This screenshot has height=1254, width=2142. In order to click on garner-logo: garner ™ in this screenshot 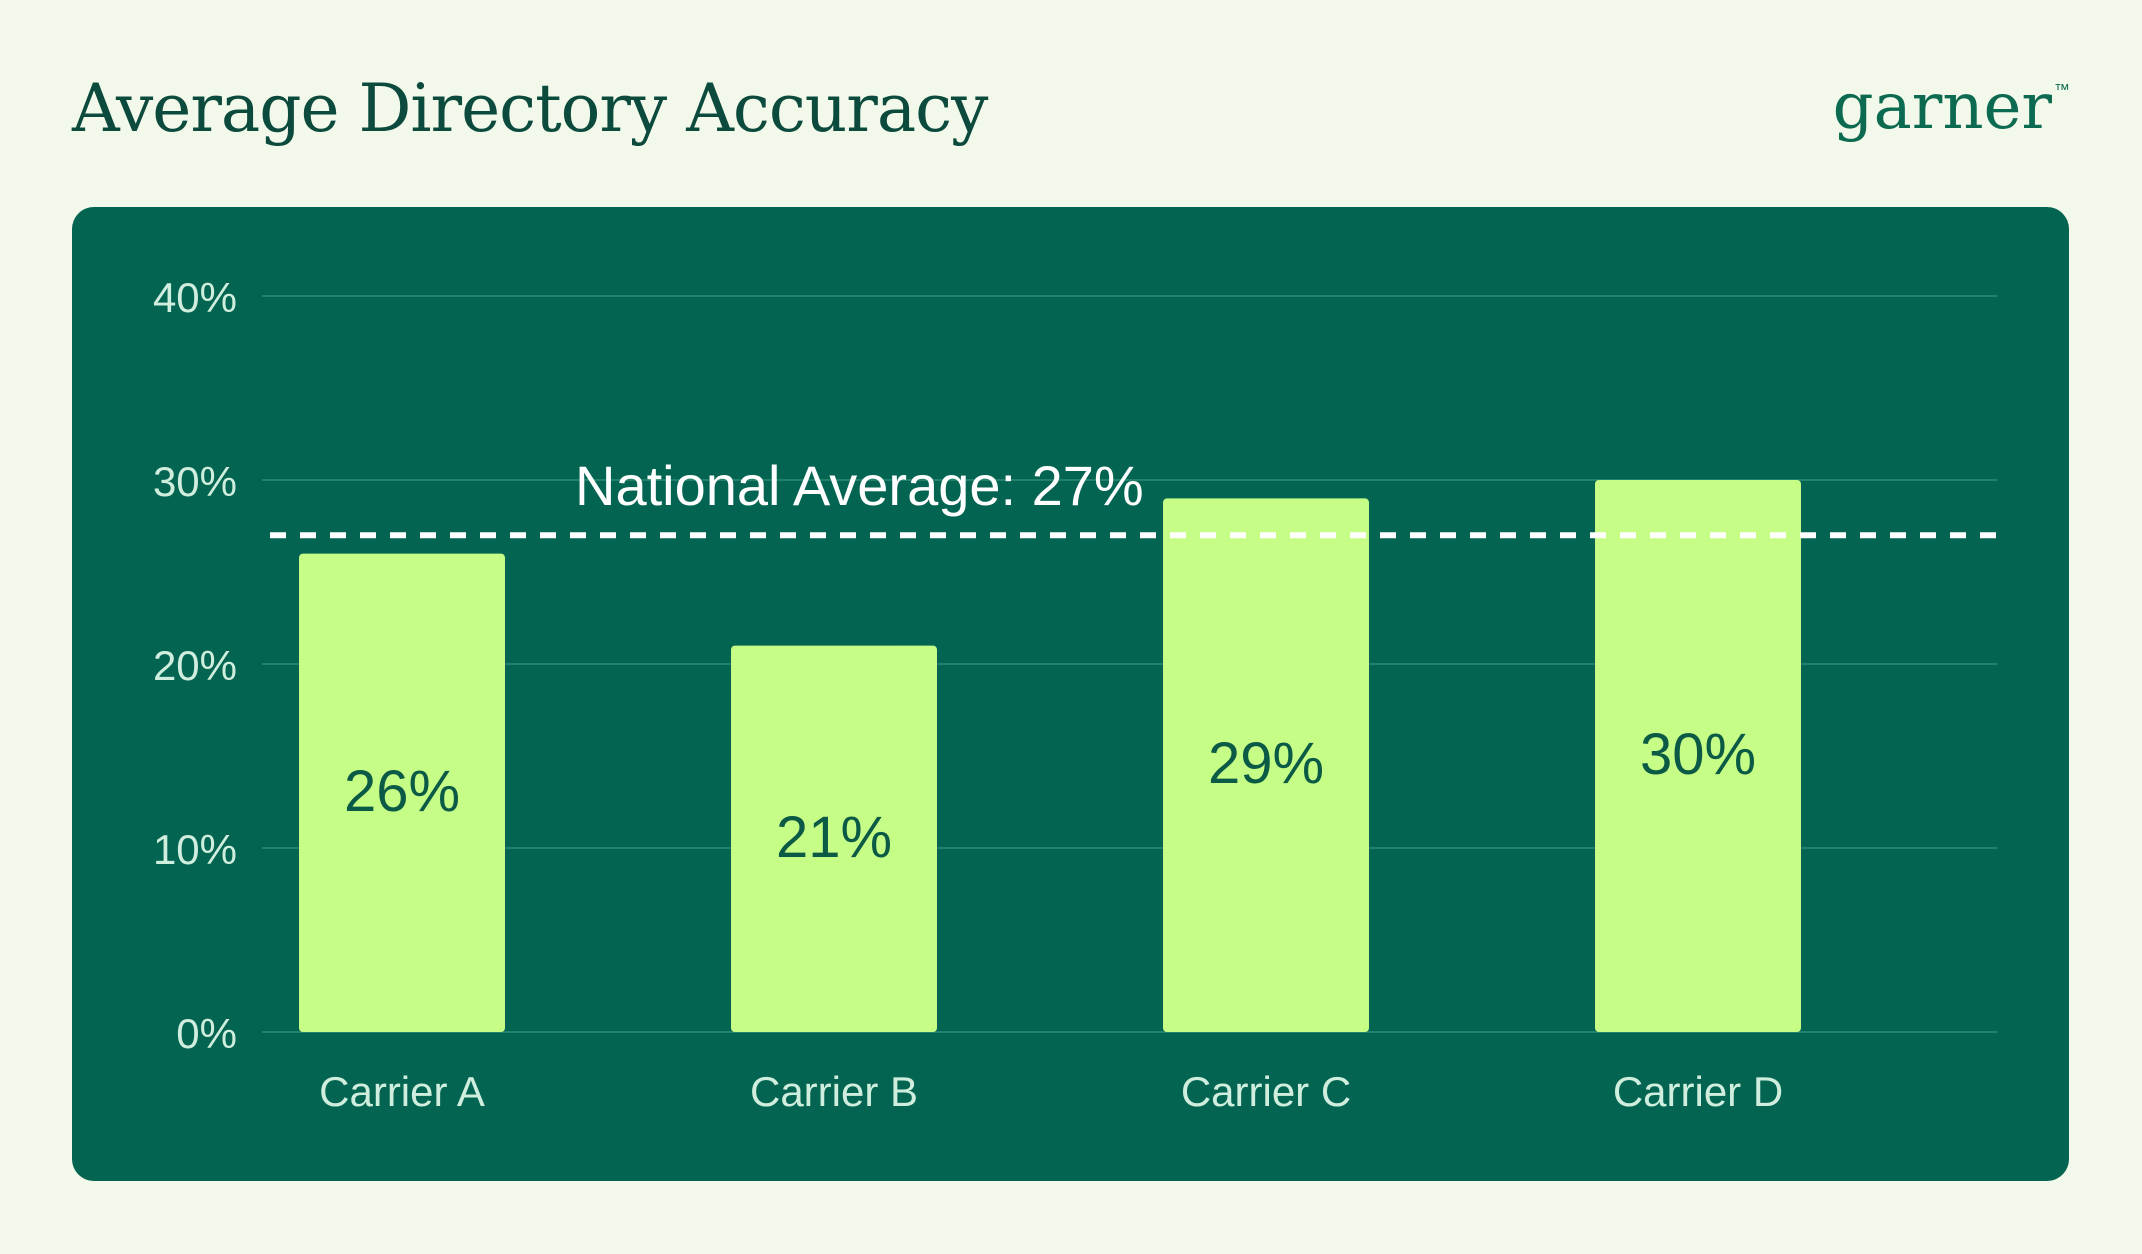, I will do `click(1951, 107)`.